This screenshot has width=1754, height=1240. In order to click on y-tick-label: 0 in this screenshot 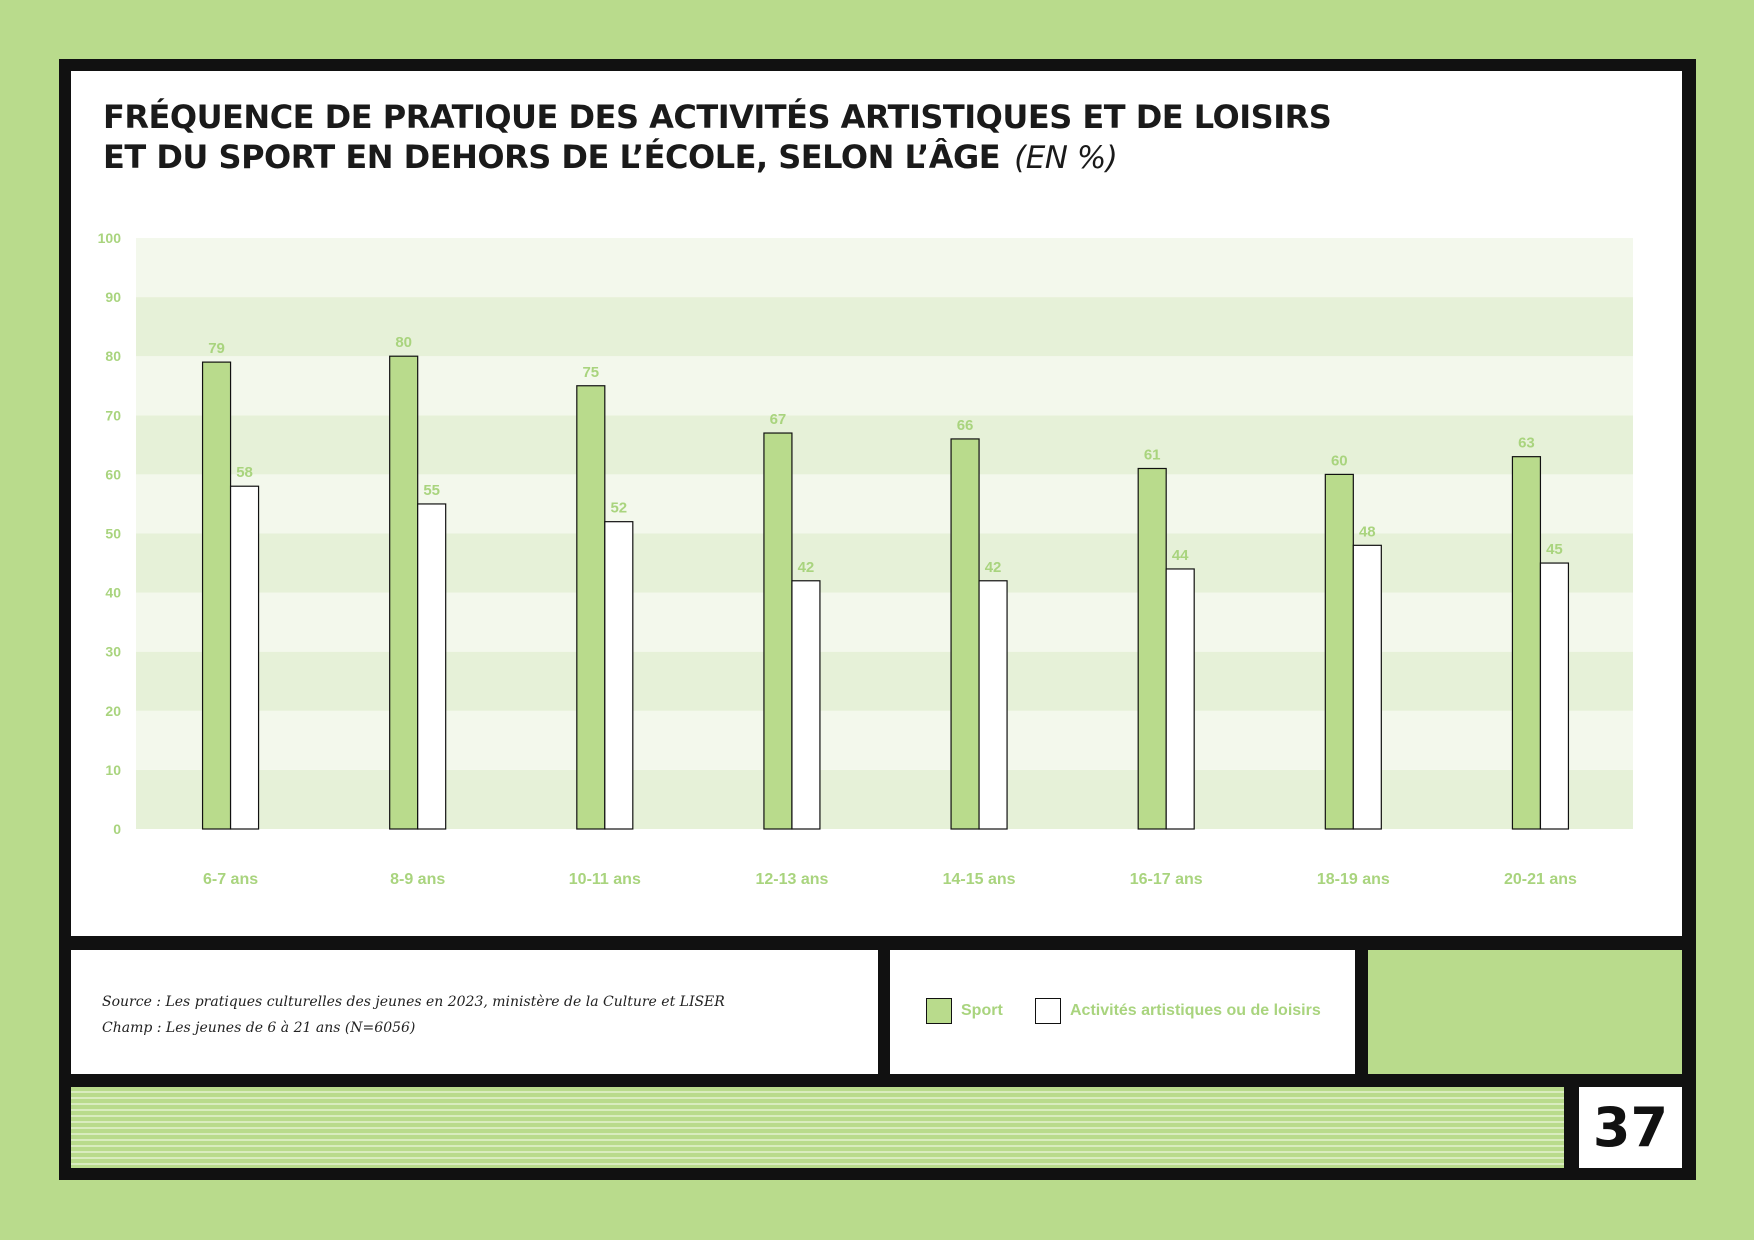, I will do `click(117, 829)`.